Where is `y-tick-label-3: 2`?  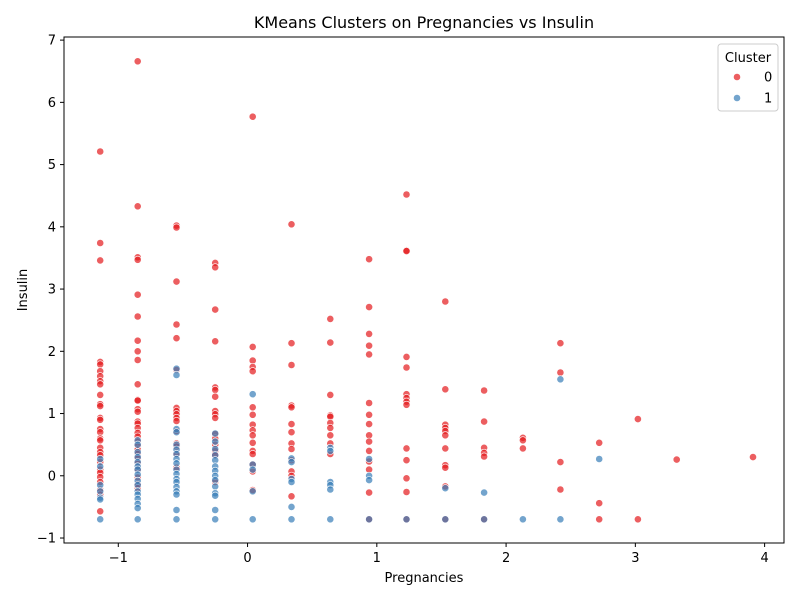 y-tick-label-3: 2 is located at coordinates (52, 352).